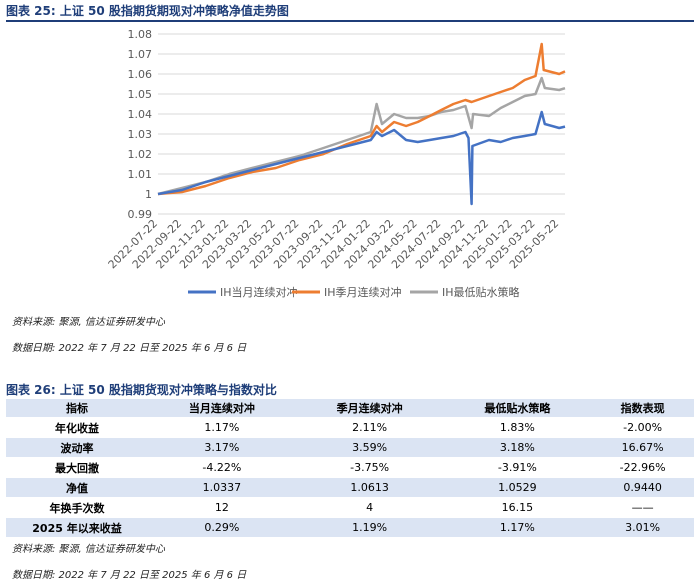 This screenshot has height=585, width=700. I want to click on table-row: 最大回撤 -4.22% -3.75% -3.91% -22.96%, so click(350, 467).